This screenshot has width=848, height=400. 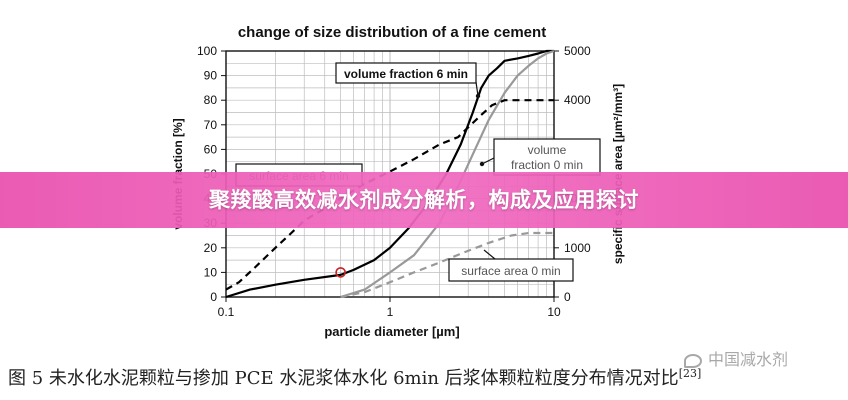 What do you see at coordinates (211, 149) in the screenshot?
I see `y-tick-label-left: 60` at bounding box center [211, 149].